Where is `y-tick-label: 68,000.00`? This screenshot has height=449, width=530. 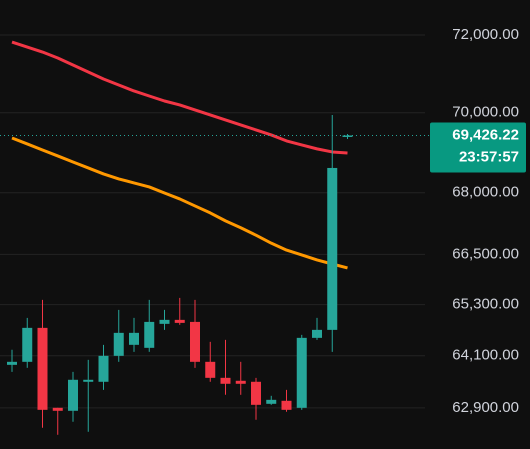 y-tick-label: 68,000.00 is located at coordinates (485, 192).